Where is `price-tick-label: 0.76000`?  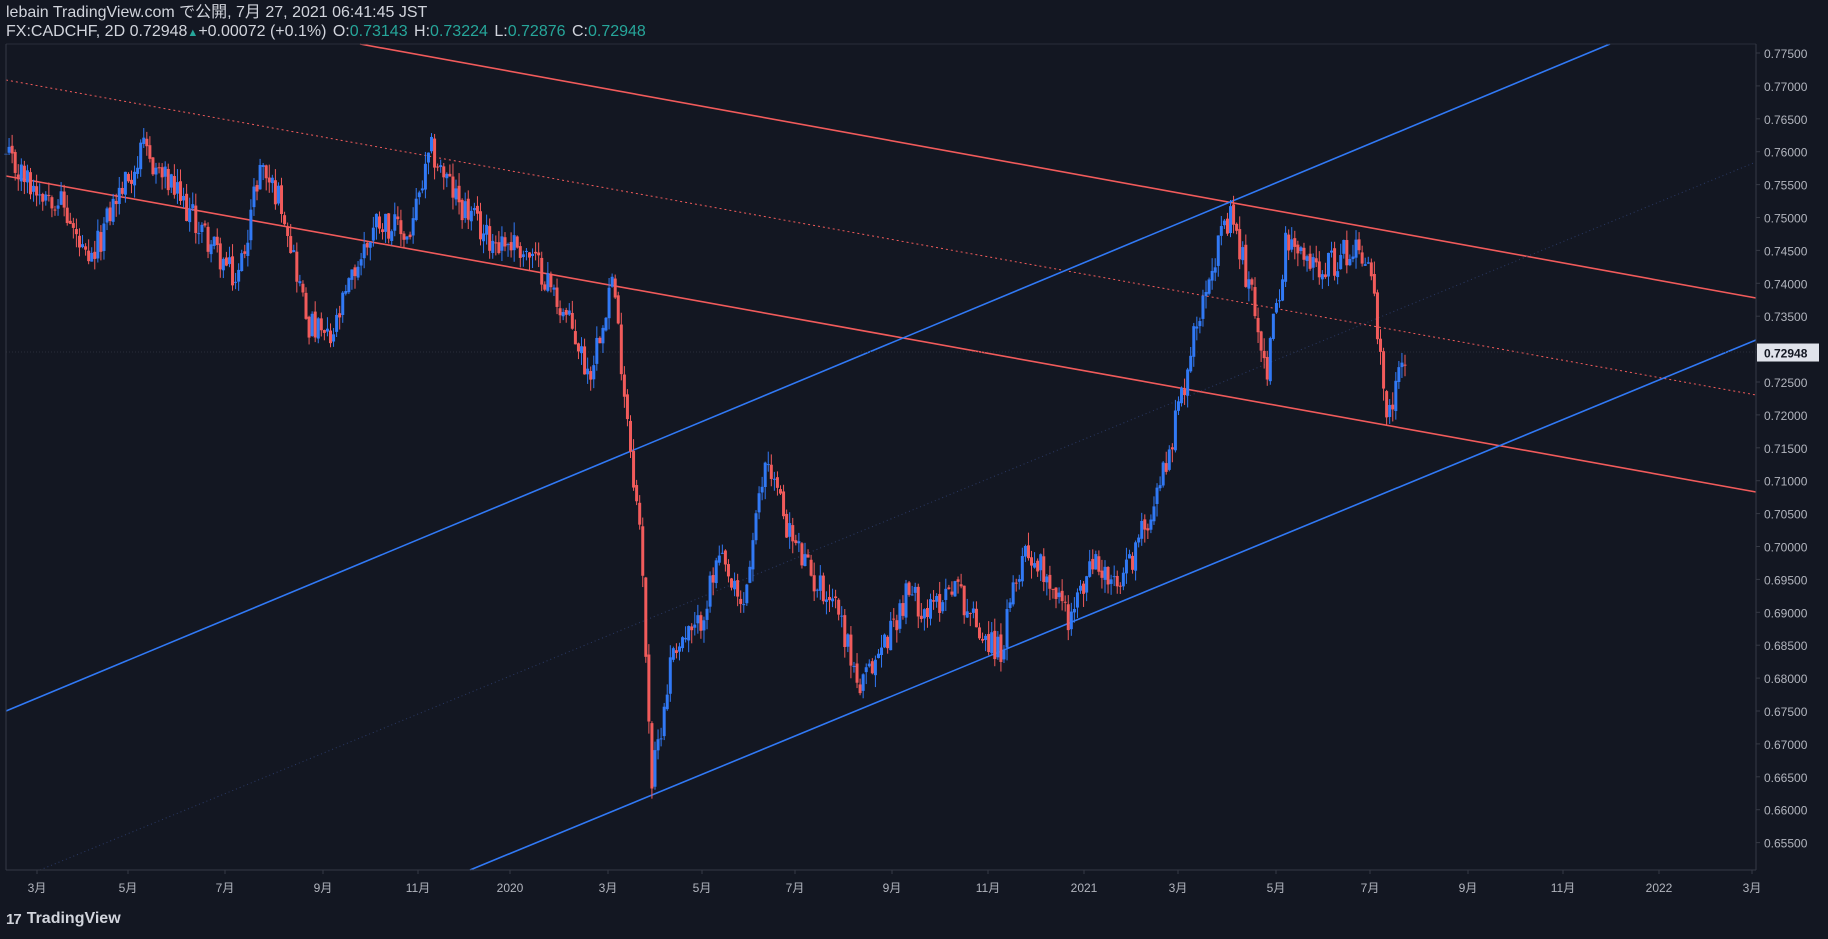 price-tick-label: 0.76000 is located at coordinates (1786, 153).